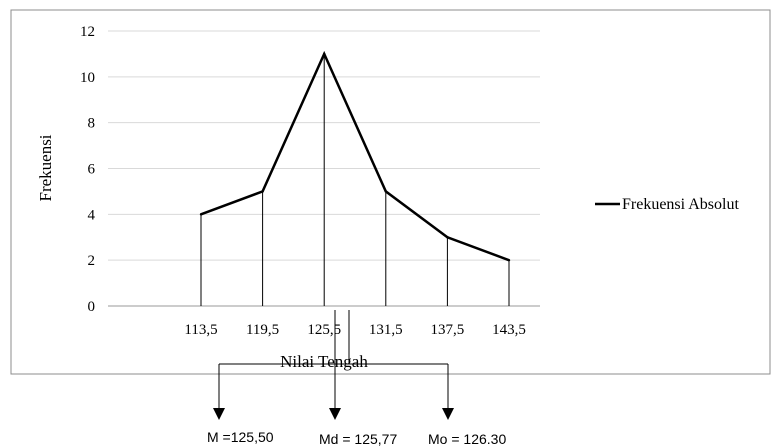  Describe the element at coordinates (324, 361) in the screenshot. I see `x-axis-label: Nilai Tengah` at that location.